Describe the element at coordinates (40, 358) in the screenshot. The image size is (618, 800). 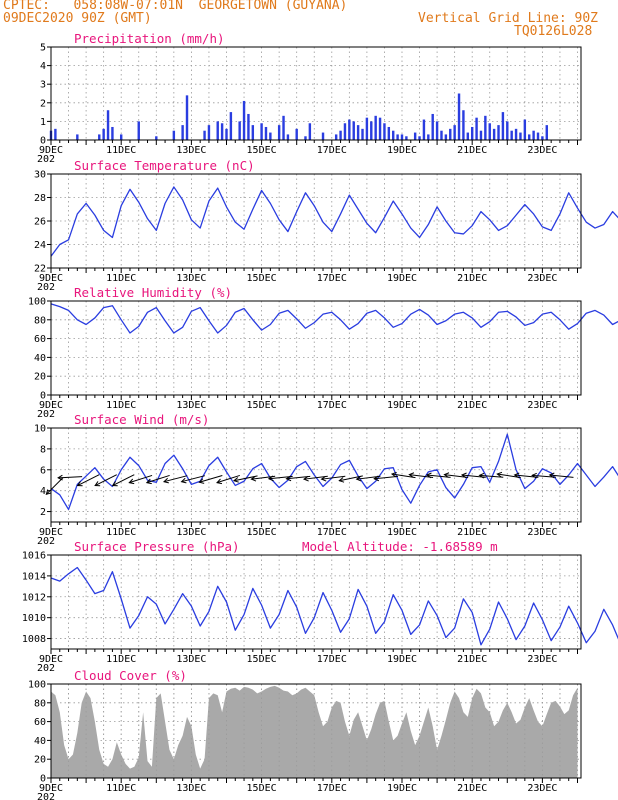
I see `rh-ytick-label: 40` at that location.